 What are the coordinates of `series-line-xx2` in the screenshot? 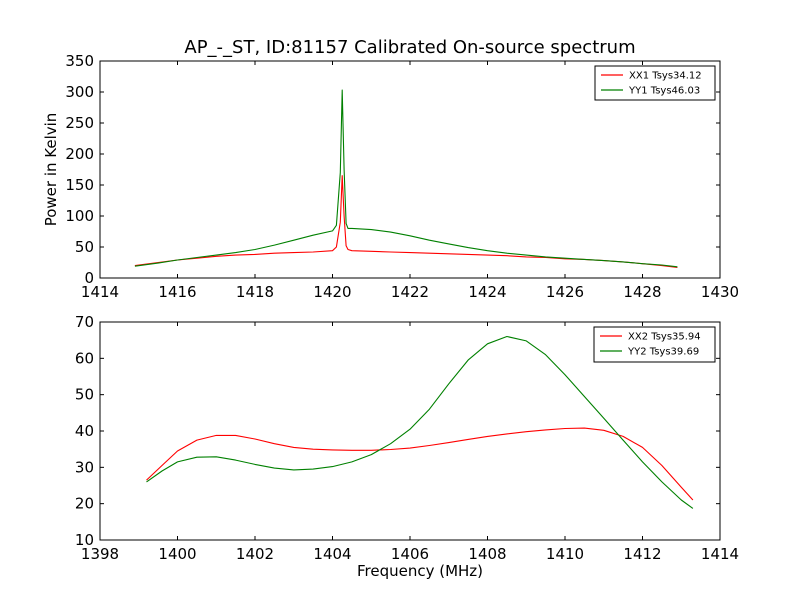 It's located at (420, 464).